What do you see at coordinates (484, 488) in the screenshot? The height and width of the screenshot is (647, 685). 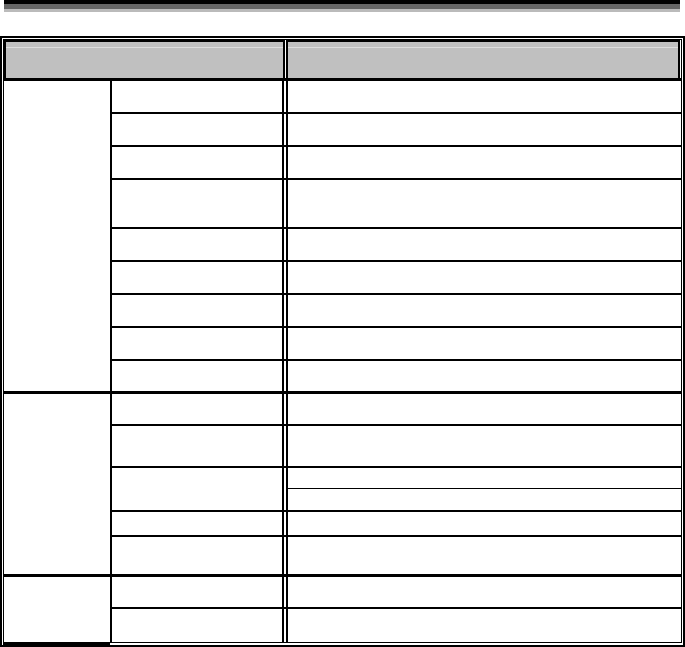 I see `subrow-divider` at bounding box center [484, 488].